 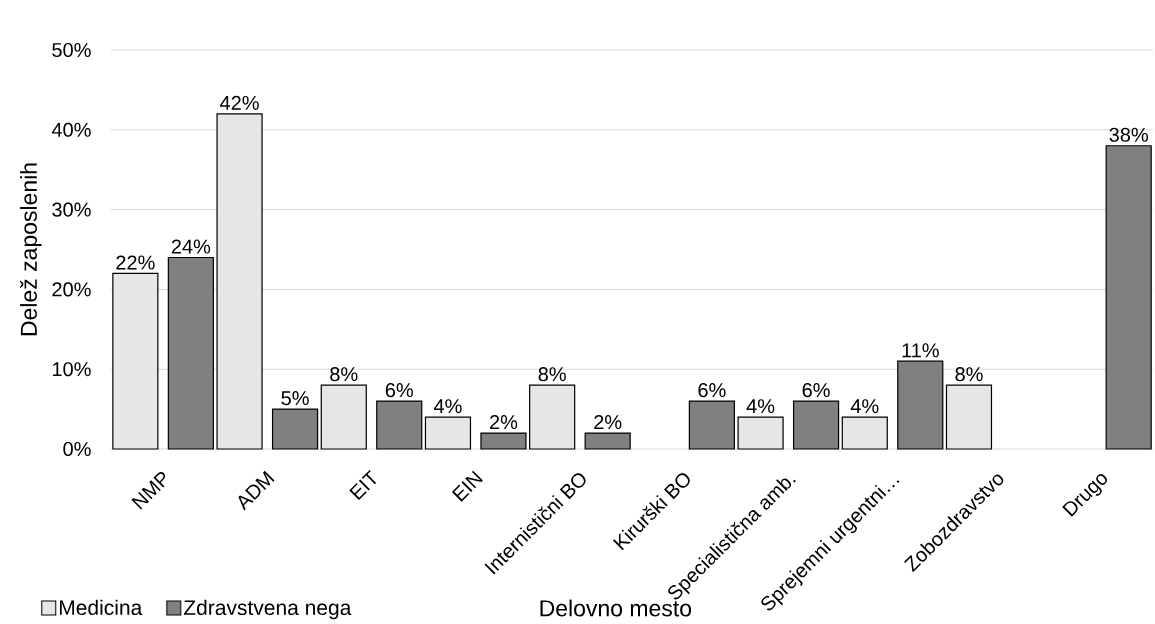 What do you see at coordinates (135, 262) in the screenshot?
I see `data-label: 22%` at bounding box center [135, 262].